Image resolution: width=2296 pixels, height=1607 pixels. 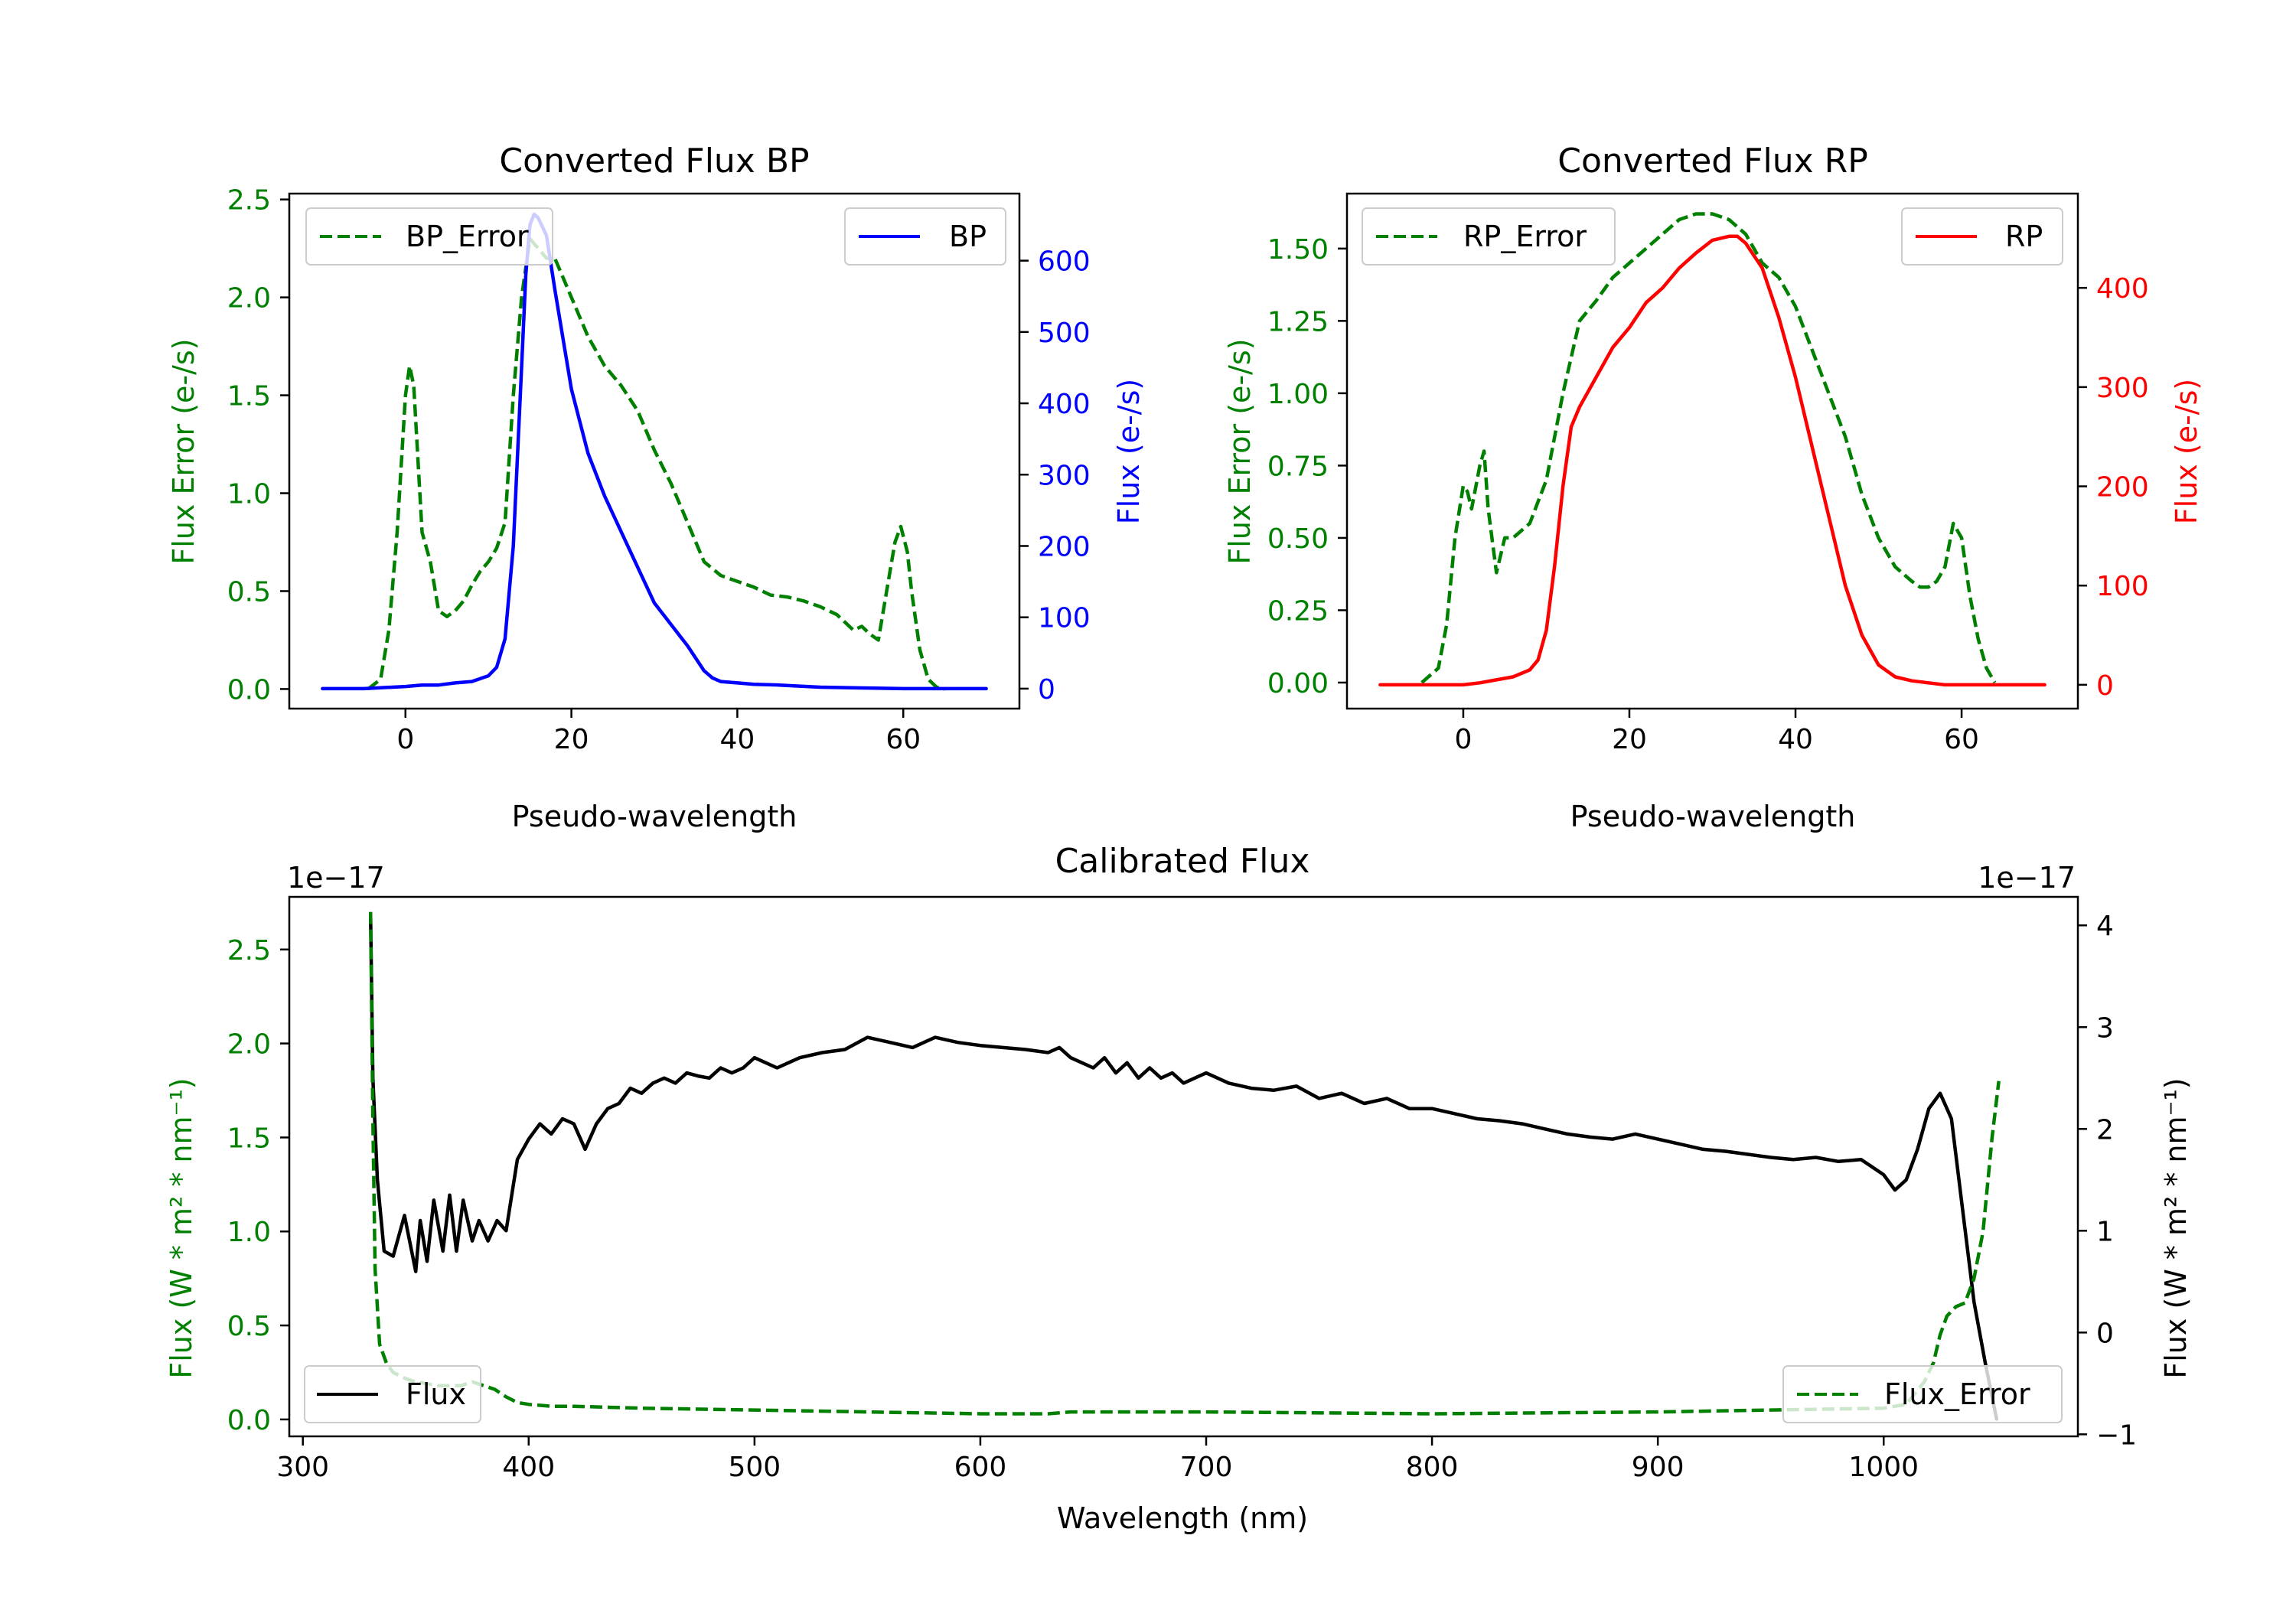 I want to click on bp-frame, so click(x=654, y=451).